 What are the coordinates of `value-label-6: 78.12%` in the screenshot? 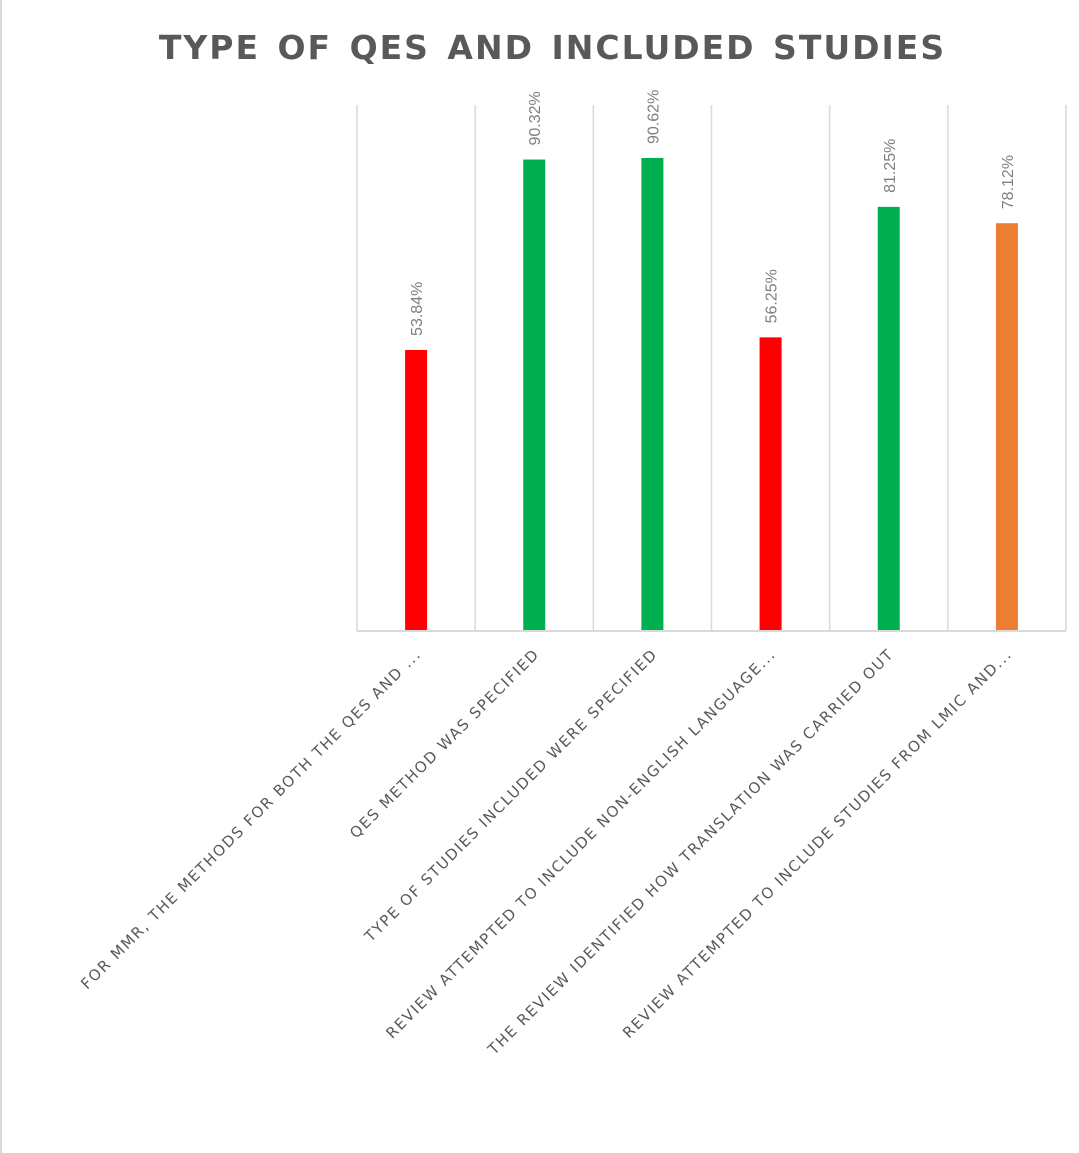 It's located at (1008, 182).